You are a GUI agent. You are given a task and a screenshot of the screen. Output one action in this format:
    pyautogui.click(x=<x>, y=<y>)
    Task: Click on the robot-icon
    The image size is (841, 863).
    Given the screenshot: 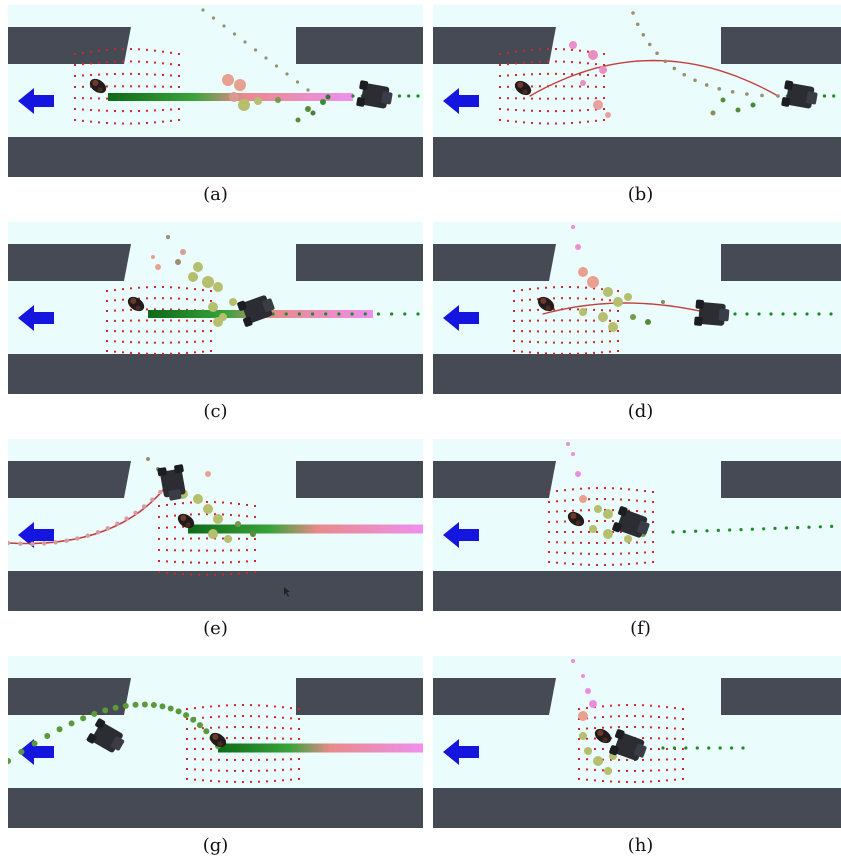 What is the action you would take?
    pyautogui.click(x=631, y=522)
    